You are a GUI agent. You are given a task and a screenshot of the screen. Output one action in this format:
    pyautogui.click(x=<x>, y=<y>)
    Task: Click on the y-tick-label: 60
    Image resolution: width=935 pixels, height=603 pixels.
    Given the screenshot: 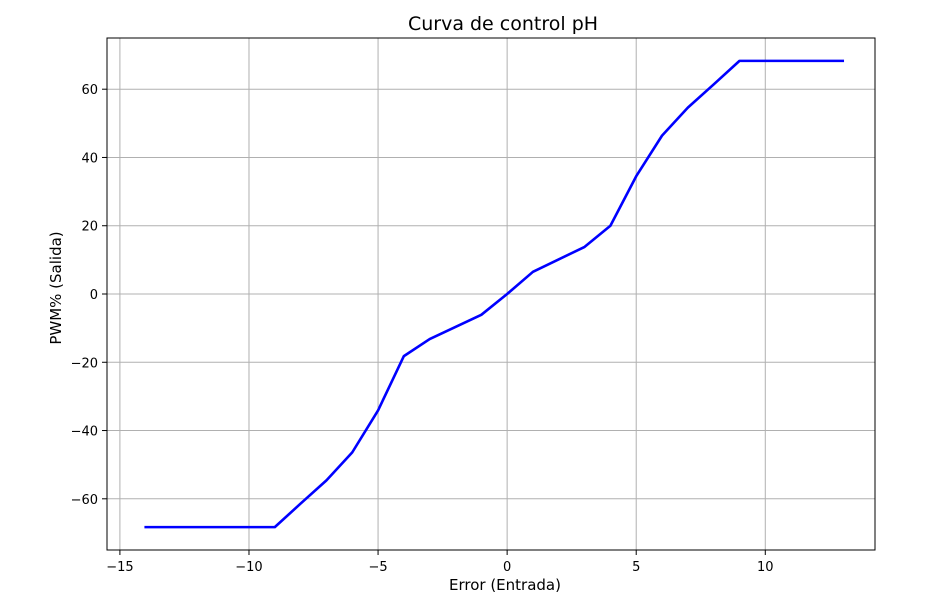 What is the action you would take?
    pyautogui.click(x=89, y=90)
    